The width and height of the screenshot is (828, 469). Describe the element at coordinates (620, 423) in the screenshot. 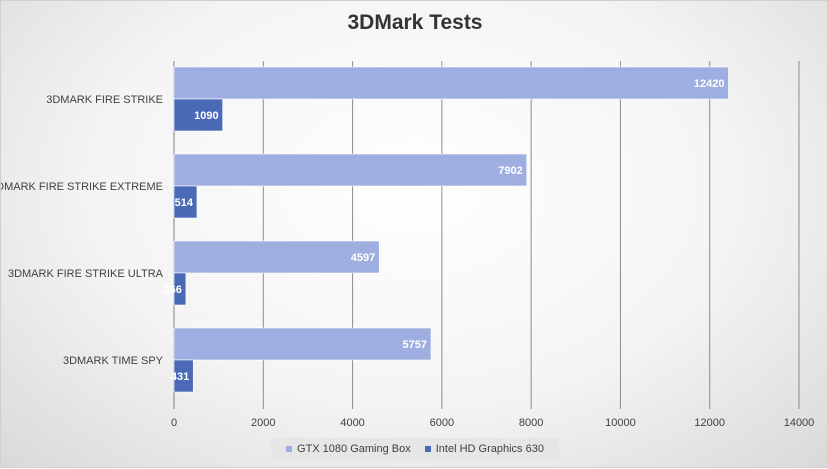

I see `x-tick-label: 10000` at that location.